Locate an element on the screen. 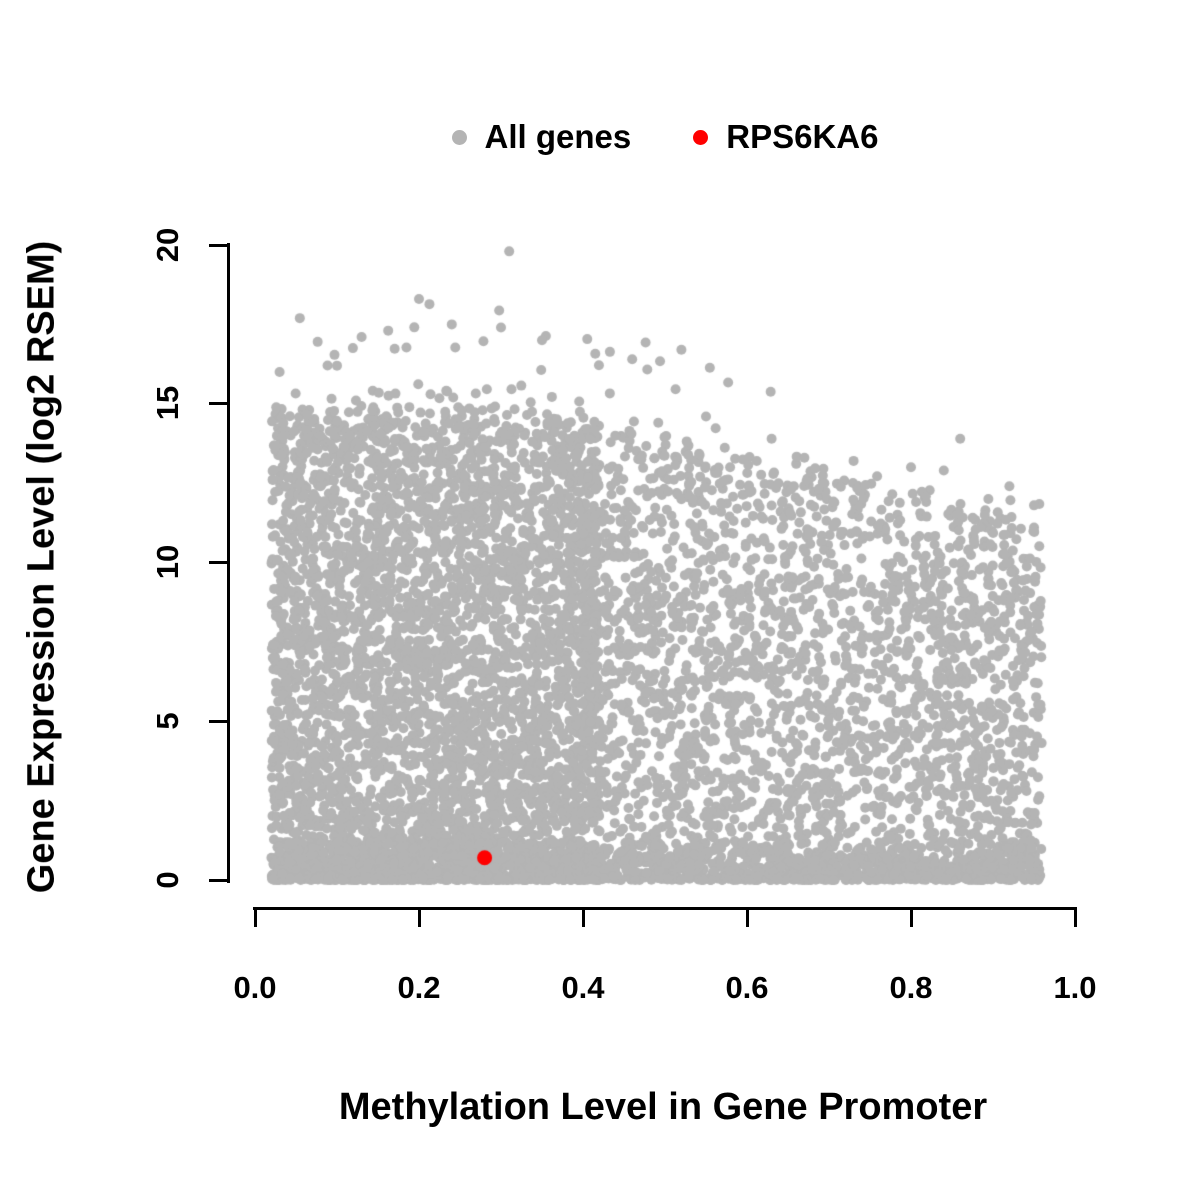  y-tick-label: 5 is located at coordinates (167, 721).